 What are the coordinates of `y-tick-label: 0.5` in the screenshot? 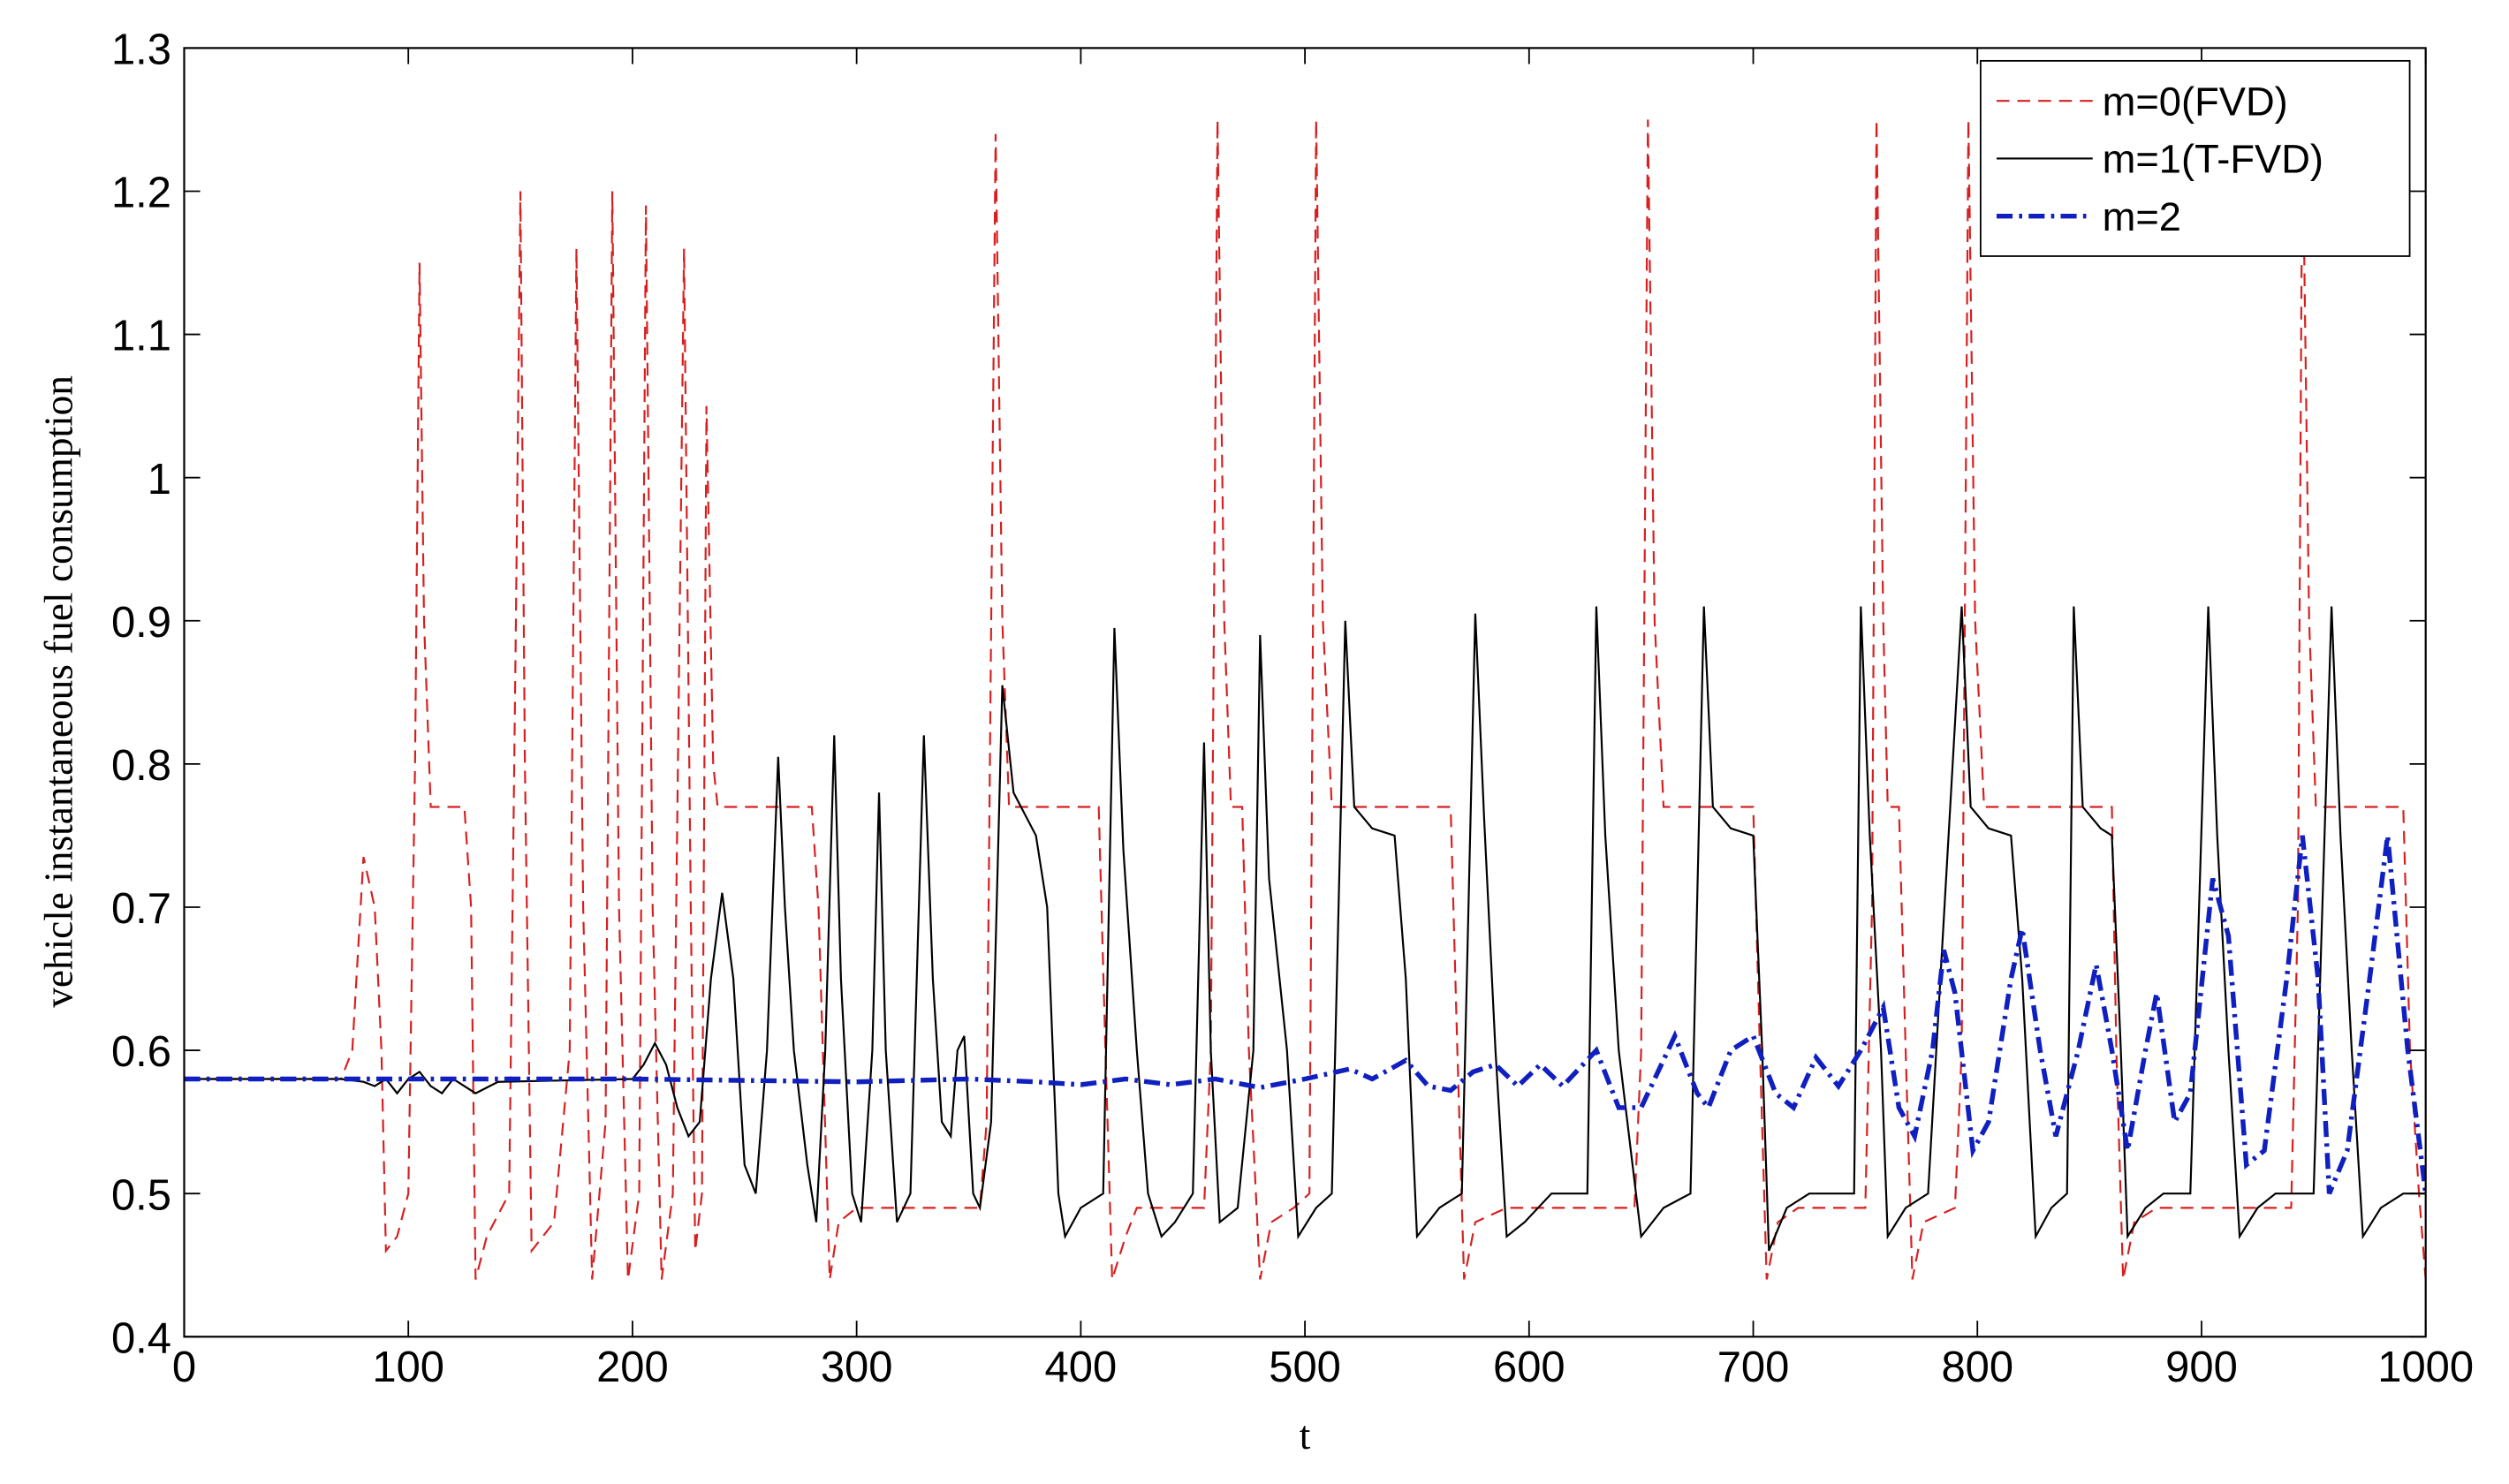 It's located at (141, 1195).